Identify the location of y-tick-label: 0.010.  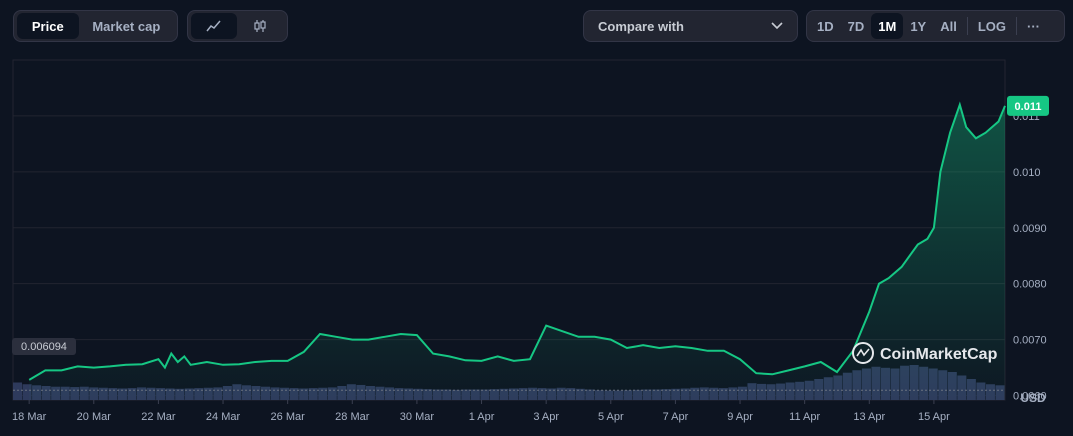
(1027, 173).